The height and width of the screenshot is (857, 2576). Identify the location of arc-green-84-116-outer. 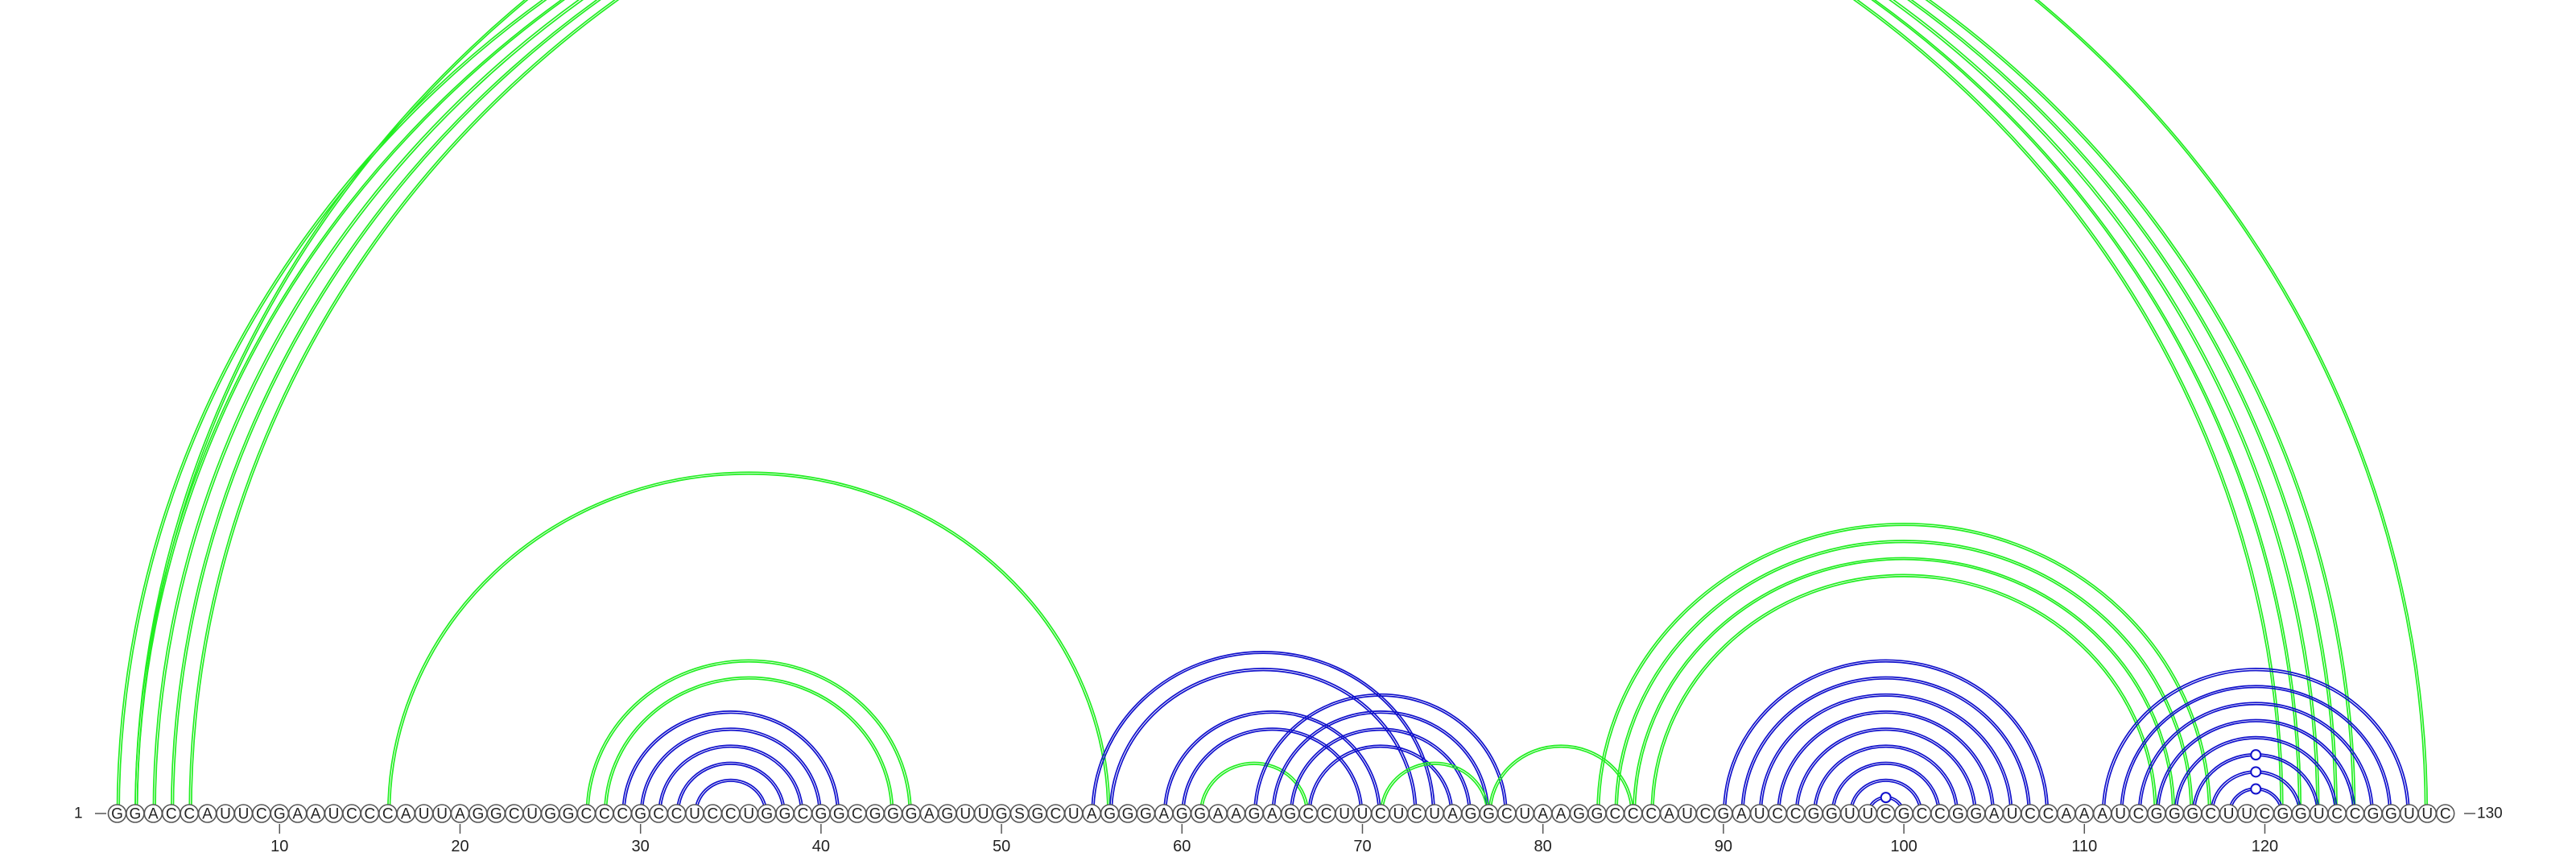
(1904, 677).